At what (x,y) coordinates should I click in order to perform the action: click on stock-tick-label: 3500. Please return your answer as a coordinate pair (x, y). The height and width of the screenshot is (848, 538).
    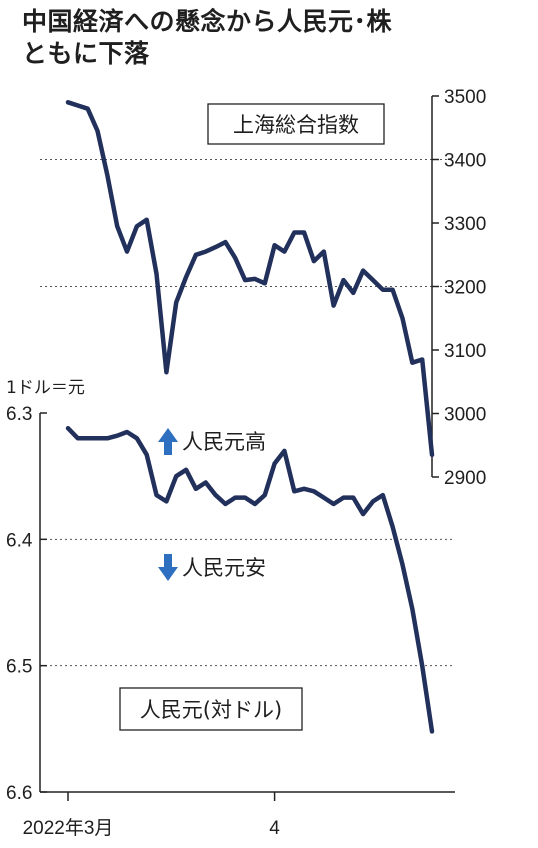
    Looking at the image, I should click on (465, 97).